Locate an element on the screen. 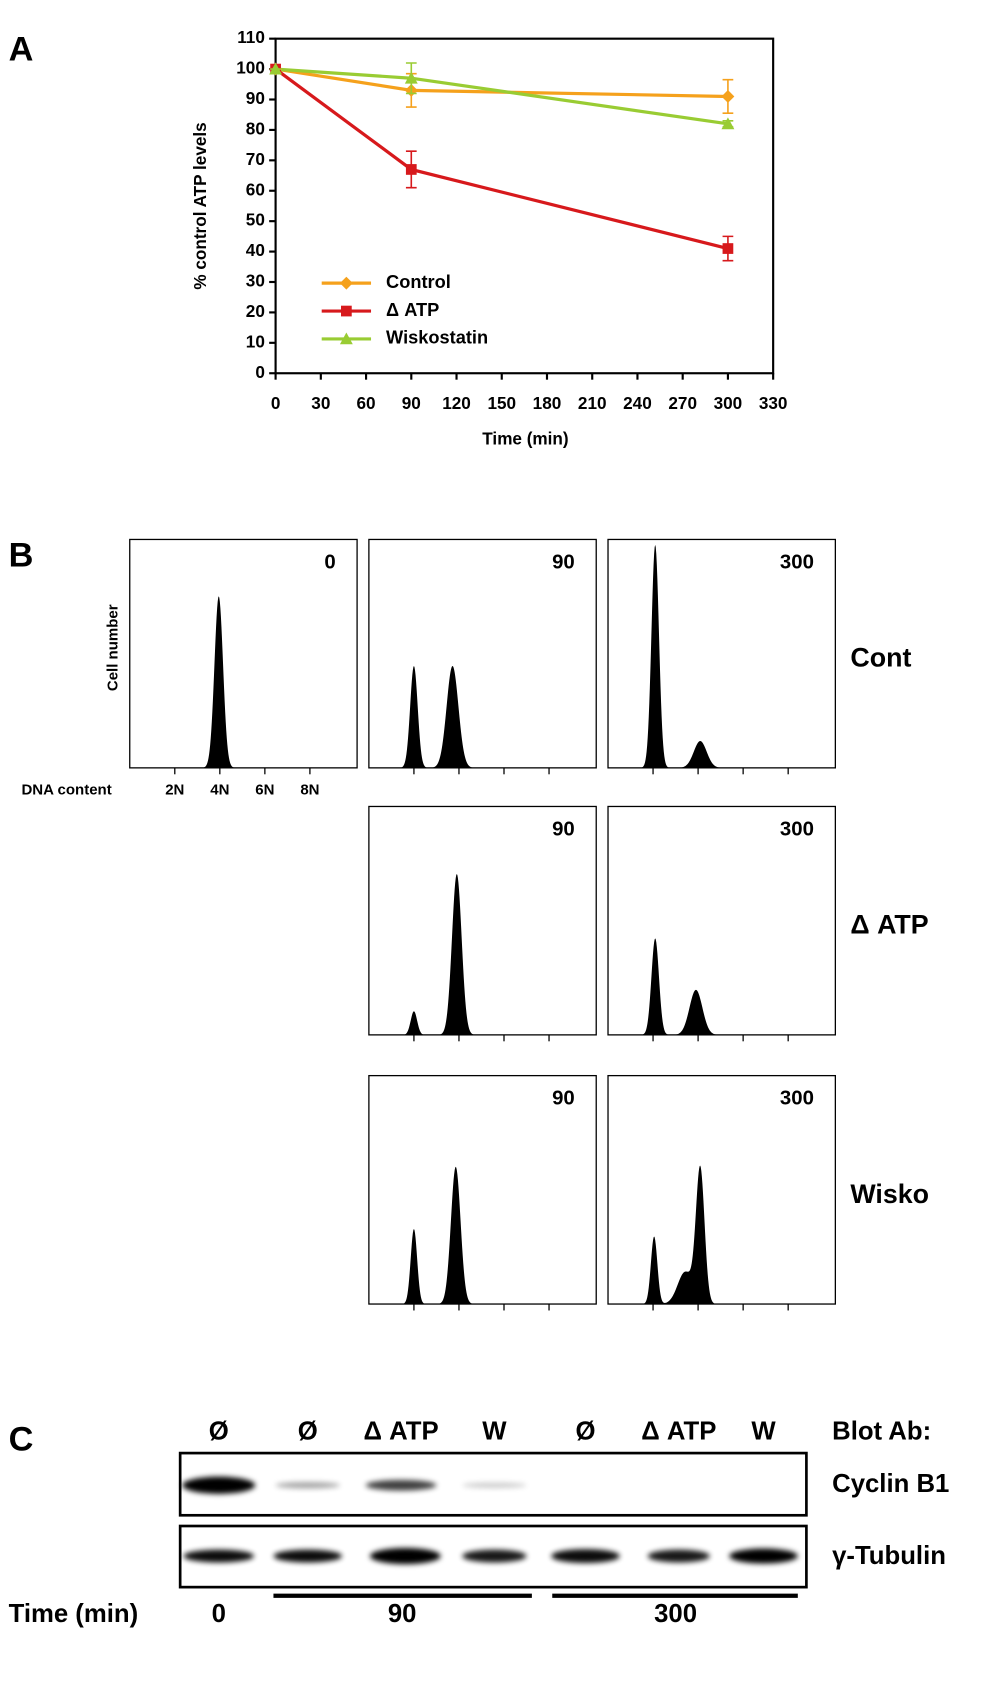  antibody-label: Cyclin B1 is located at coordinates (890, 1484).